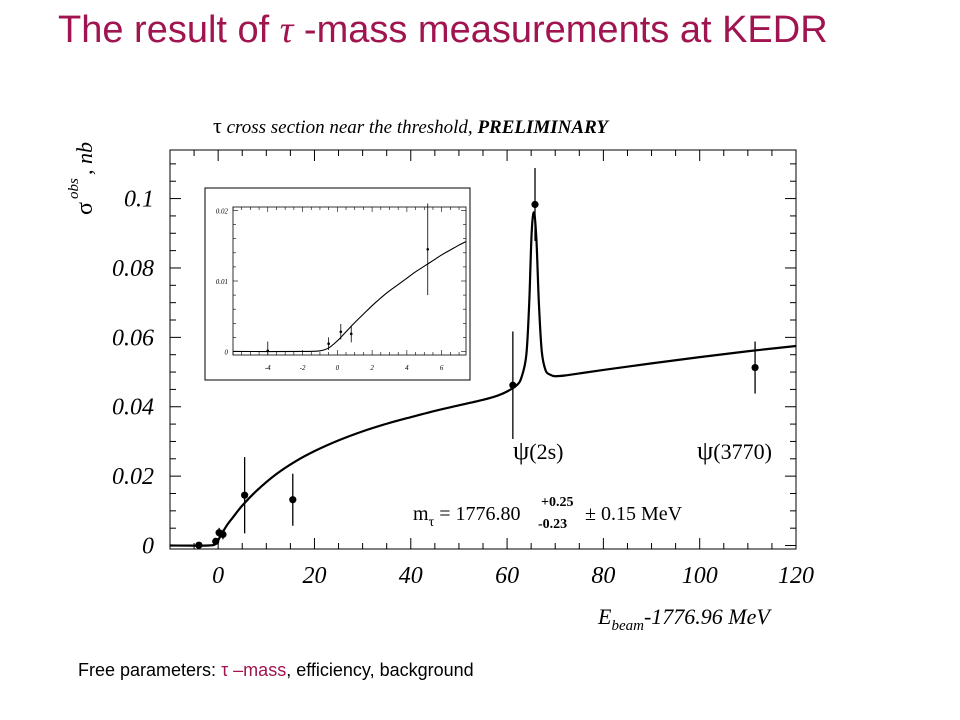 This screenshot has width=960, height=720. Describe the element at coordinates (133, 477) in the screenshot. I see `main-y-tick-label: 0.02` at that location.